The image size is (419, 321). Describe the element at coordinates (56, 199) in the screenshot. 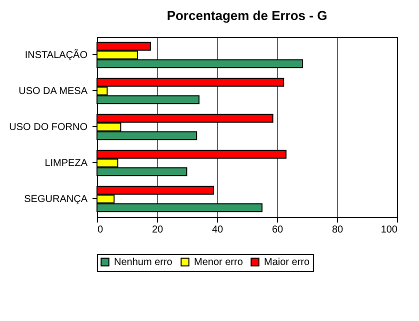

I see `y-tick-label: SEGURANÇA` at that location.